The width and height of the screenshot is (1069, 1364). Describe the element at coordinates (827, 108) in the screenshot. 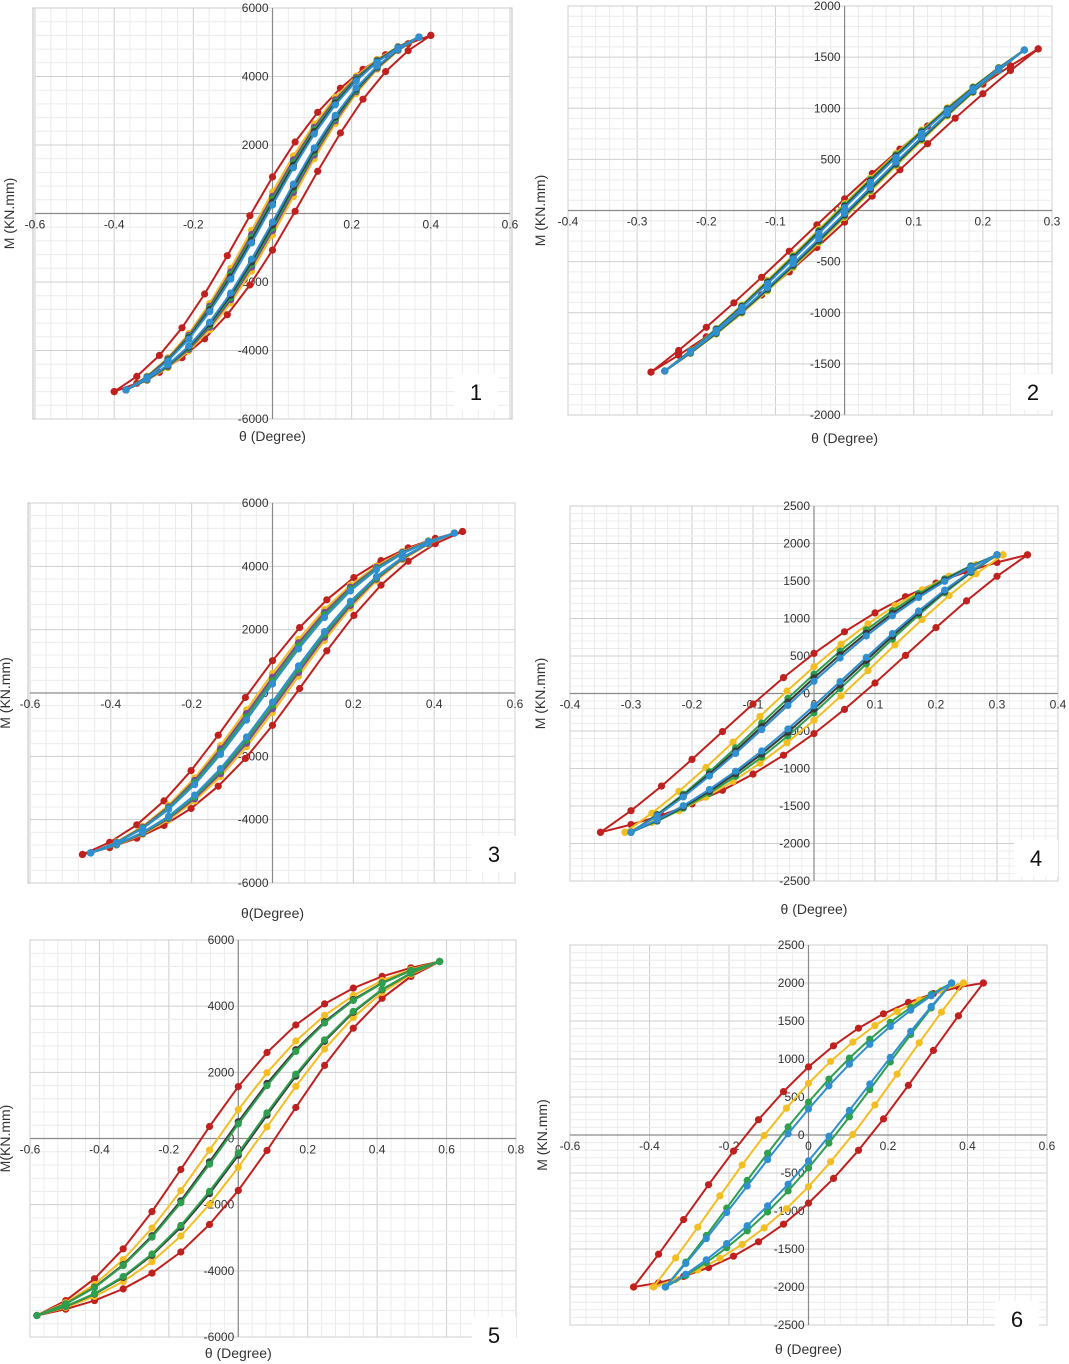

I see `y-tick-label: 1000` at that location.